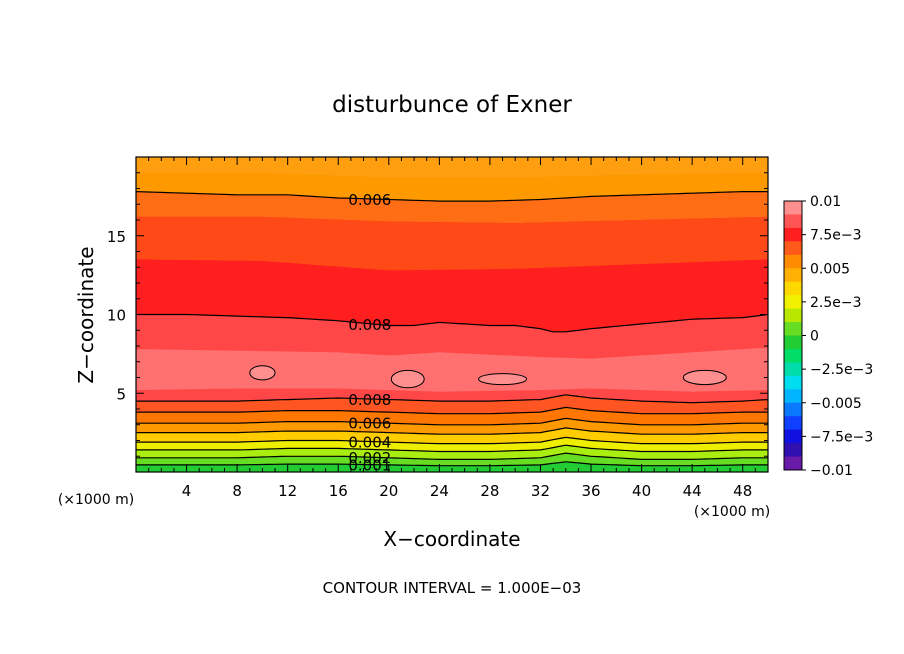  What do you see at coordinates (830, 269) in the screenshot?
I see `colorbar-label-2: 0.005` at bounding box center [830, 269].